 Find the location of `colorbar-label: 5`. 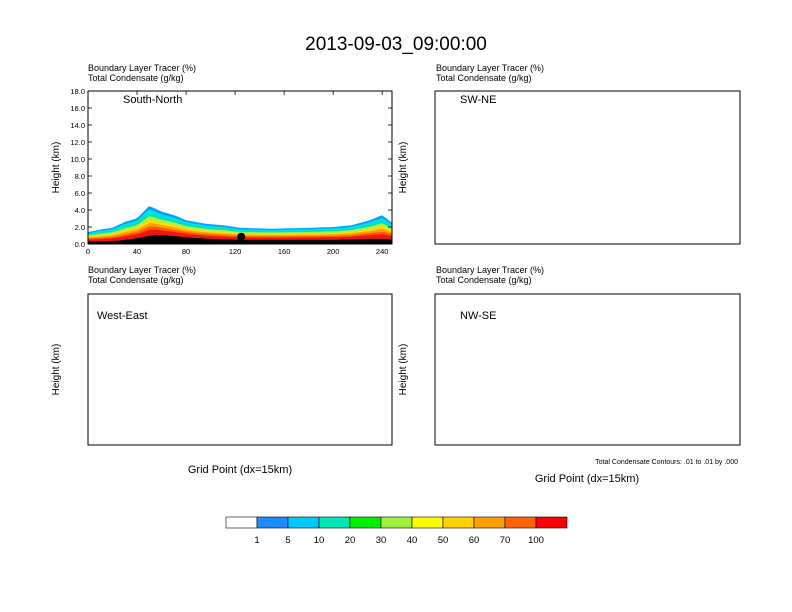

colorbar-label: 5 is located at coordinates (287, 540).